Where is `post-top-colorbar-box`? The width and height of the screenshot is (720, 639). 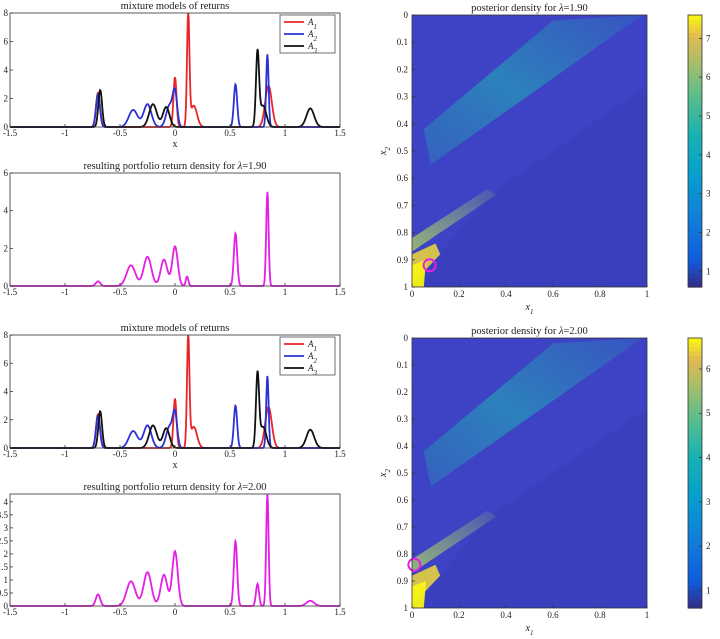
post-top-colorbar-box is located at coordinates (695, 151).